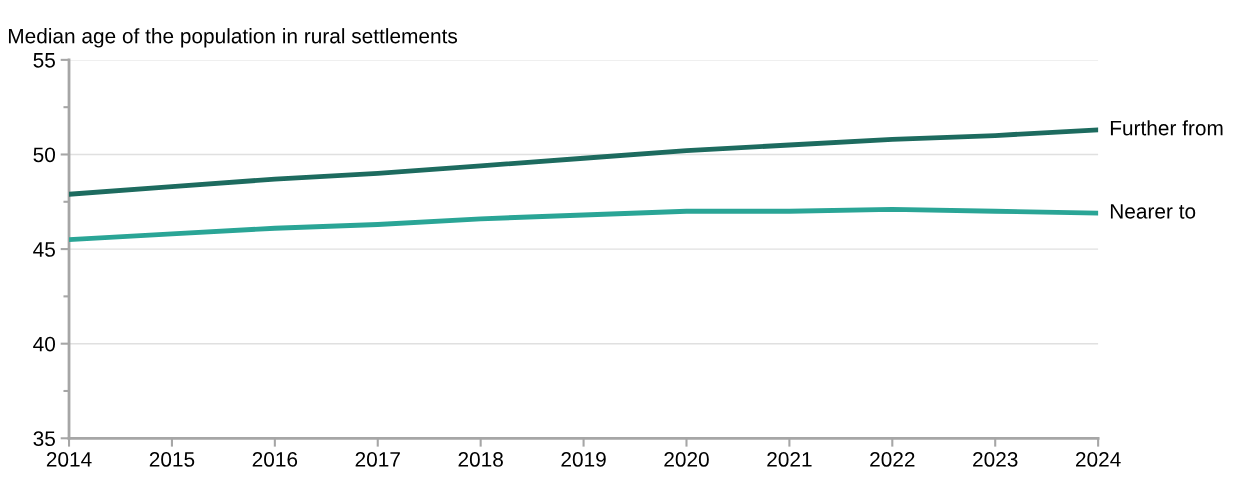 The height and width of the screenshot is (479, 1255). Describe the element at coordinates (44, 60) in the screenshot. I see `y-tick-label: 55` at that location.